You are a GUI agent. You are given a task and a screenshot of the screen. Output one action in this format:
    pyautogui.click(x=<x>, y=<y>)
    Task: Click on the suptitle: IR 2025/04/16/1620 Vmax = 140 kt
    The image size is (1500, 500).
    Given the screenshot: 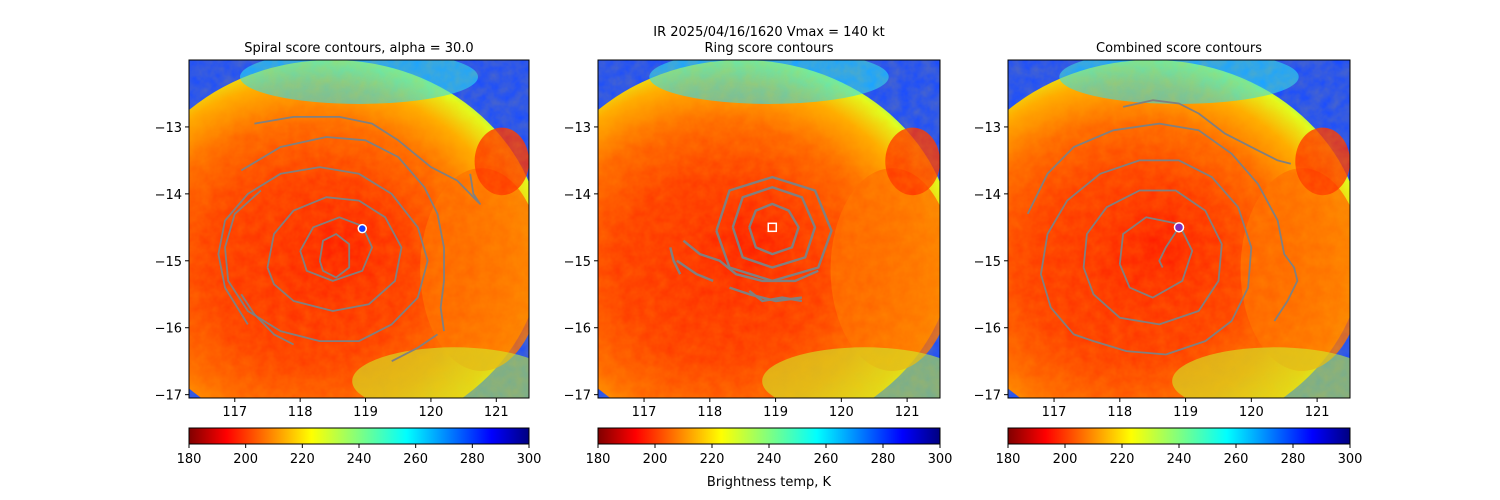 What is the action you would take?
    pyautogui.click(x=768, y=32)
    